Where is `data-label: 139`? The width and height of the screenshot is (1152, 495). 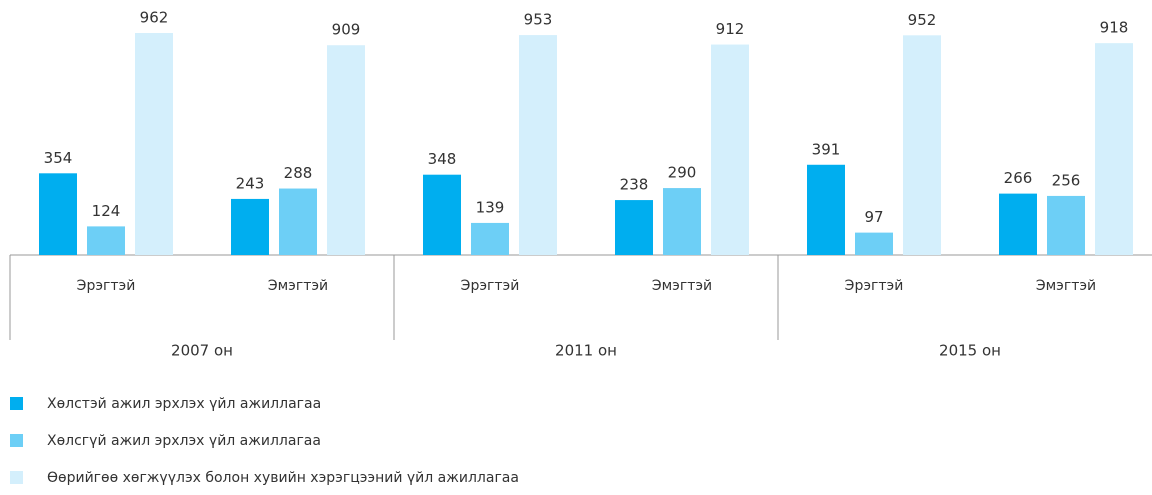 data-label: 139 is located at coordinates (490, 207).